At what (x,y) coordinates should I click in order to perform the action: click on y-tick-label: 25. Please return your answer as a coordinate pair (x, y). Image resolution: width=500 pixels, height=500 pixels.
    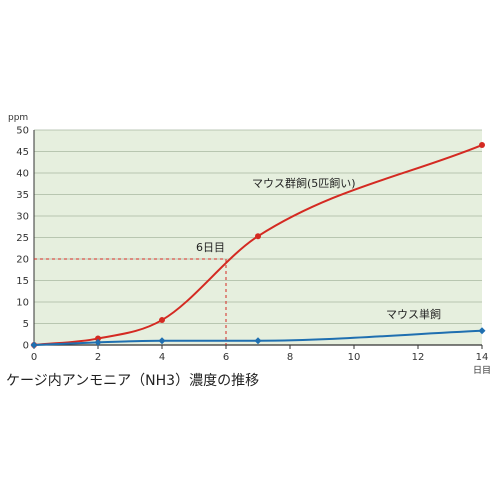
    Looking at the image, I should click on (22, 238).